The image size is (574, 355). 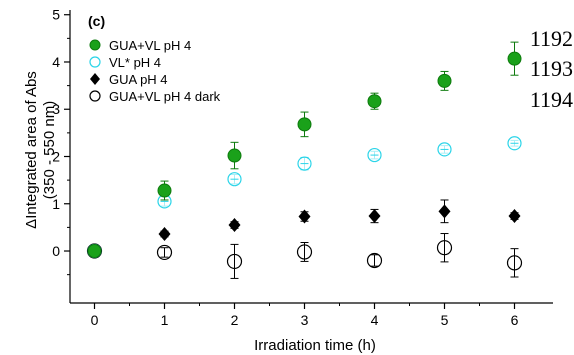 I want to click on x-tick-label: 1, so click(x=165, y=320).